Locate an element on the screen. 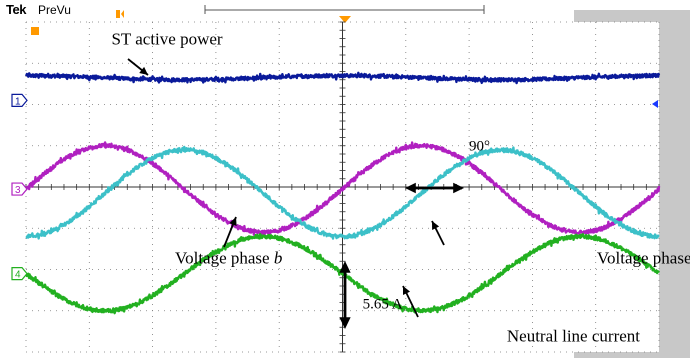  annotation-90-: 90° is located at coordinates (479, 147).